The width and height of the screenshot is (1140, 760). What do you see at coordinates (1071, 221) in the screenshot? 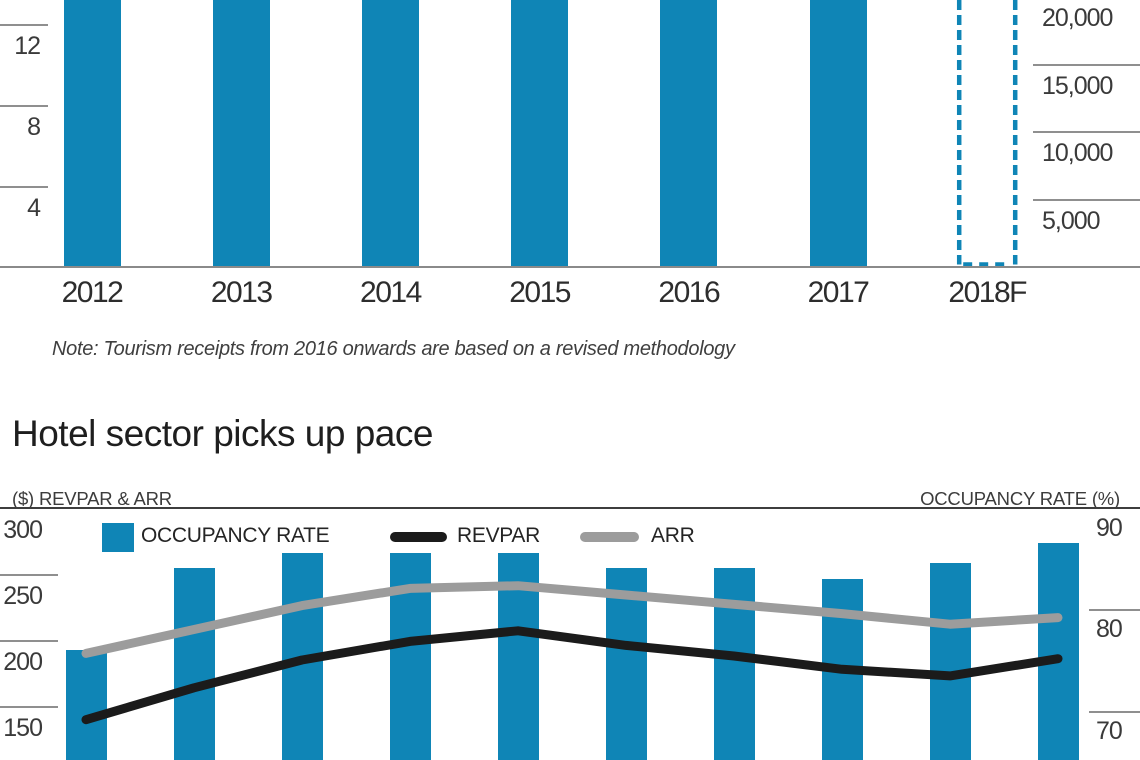
I see `right-tick-label-5000: 5,000` at bounding box center [1071, 221].